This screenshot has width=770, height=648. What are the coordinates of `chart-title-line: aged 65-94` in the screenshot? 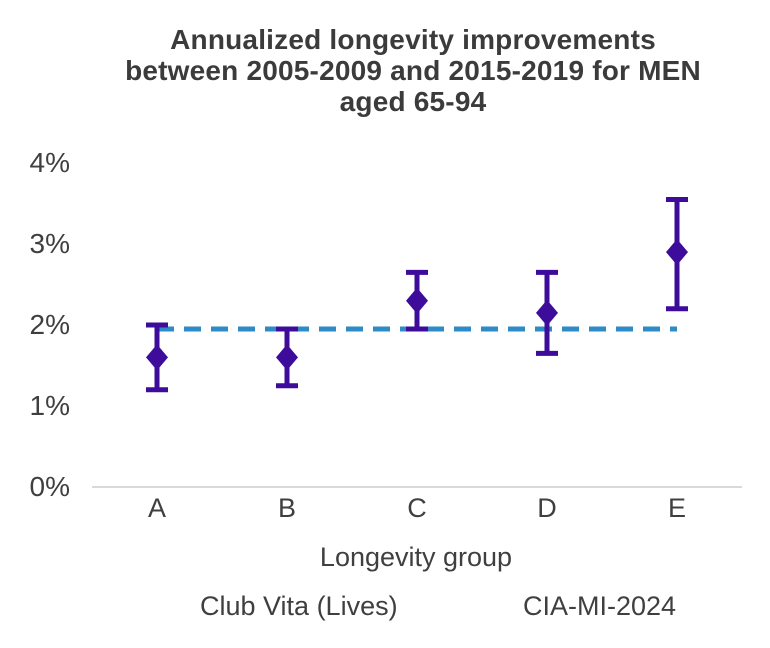 It's located at (413, 101).